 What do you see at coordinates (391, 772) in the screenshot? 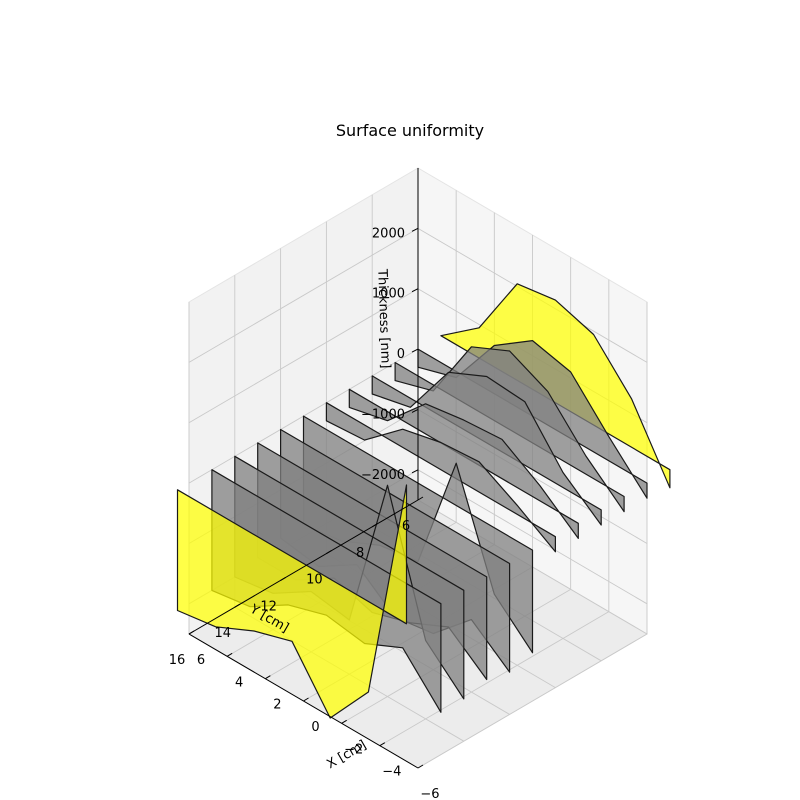
I see `x-tick-label: −4` at bounding box center [391, 772].